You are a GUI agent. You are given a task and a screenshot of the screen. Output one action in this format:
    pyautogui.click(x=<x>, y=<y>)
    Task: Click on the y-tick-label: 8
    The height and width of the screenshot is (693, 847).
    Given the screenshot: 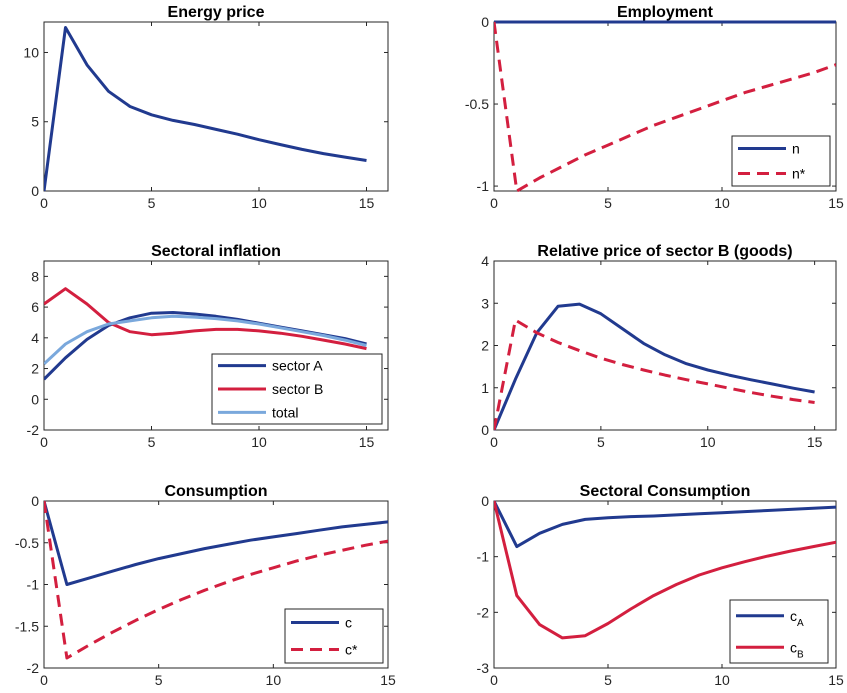 What is the action you would take?
    pyautogui.click(x=35, y=276)
    